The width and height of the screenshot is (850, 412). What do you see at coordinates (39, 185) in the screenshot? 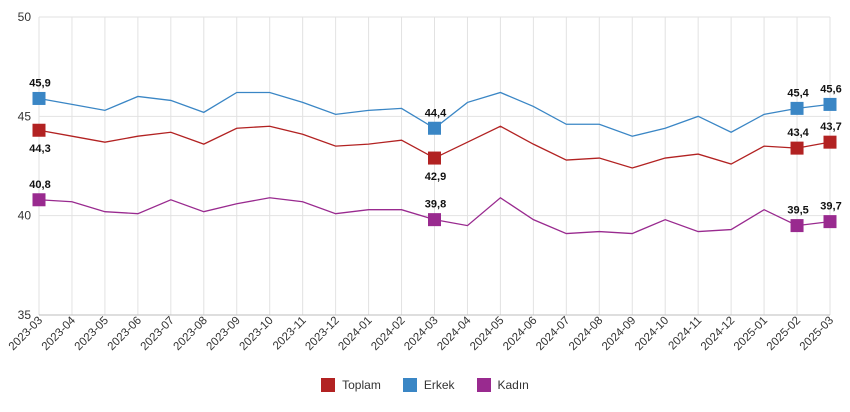
I see `data-label: 40,8` at bounding box center [39, 185].